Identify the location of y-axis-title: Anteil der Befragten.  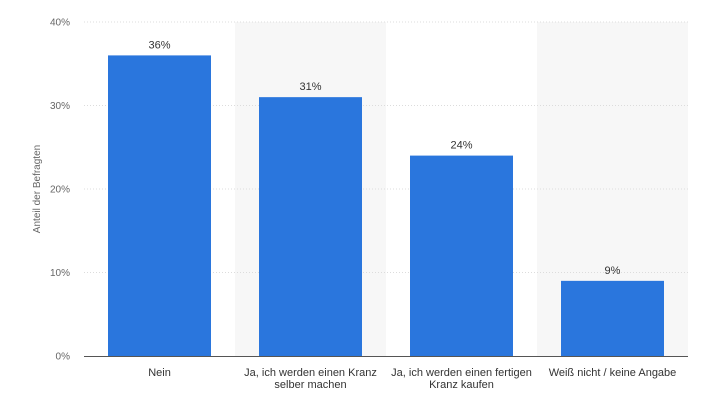
(37, 189).